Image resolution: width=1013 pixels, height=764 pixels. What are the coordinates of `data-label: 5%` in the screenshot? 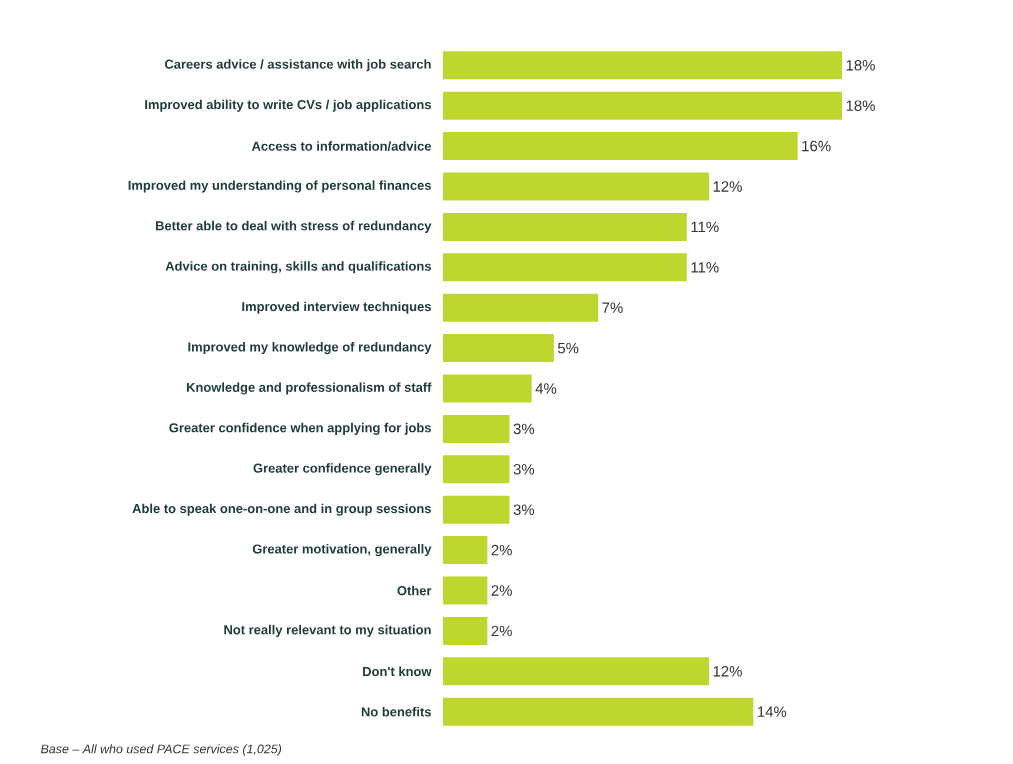 It's located at (568, 348).